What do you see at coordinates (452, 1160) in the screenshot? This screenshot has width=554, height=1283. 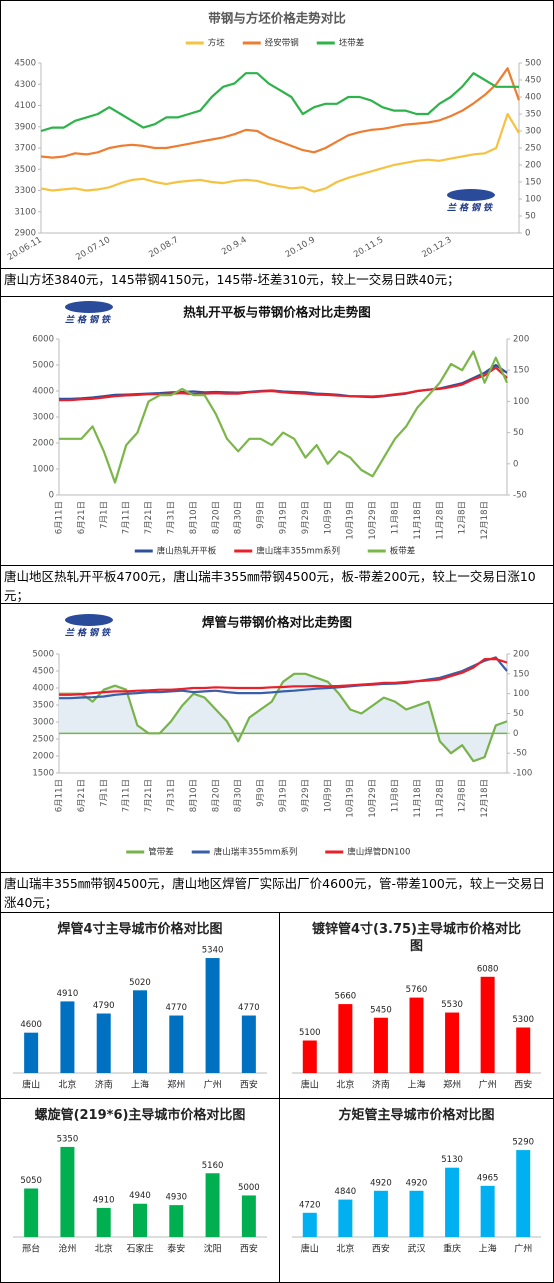 I see `value-label: 5130` at bounding box center [452, 1160].